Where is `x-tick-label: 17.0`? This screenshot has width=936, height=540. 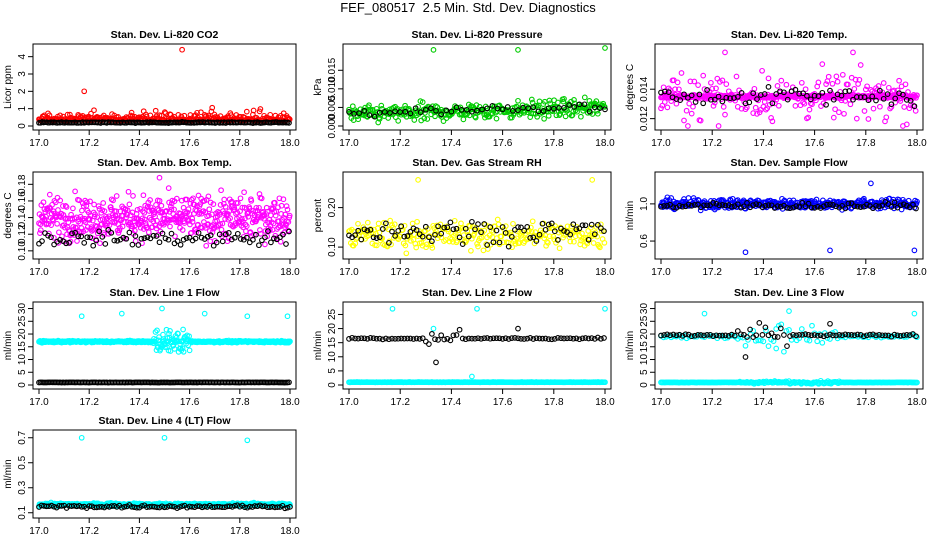
x-tick-label: 17.0 is located at coordinates (661, 143).